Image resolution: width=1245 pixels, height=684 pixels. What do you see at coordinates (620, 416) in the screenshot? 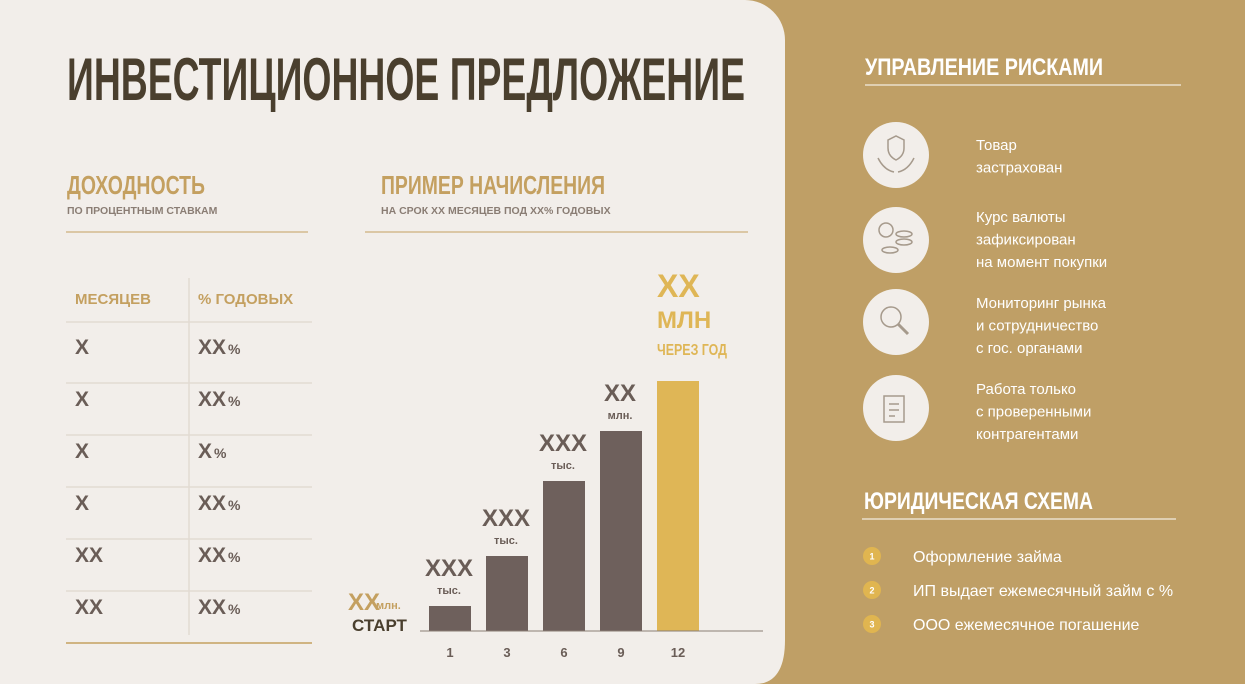
I see `bar-label-unit: млн.` at bounding box center [620, 416].